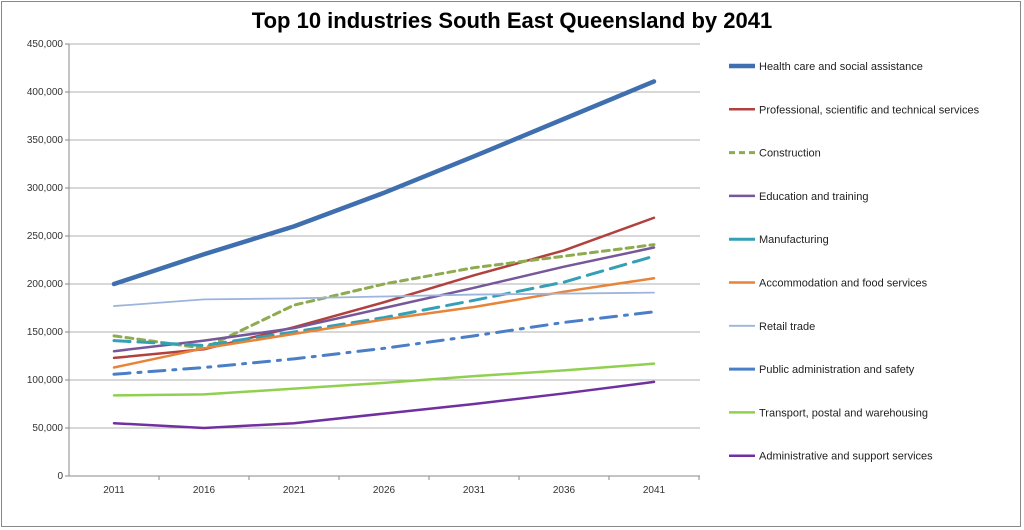 The image size is (1024, 530). What do you see at coordinates (843, 413) in the screenshot?
I see `legend-label: Transport, postal and warehousing` at bounding box center [843, 413].